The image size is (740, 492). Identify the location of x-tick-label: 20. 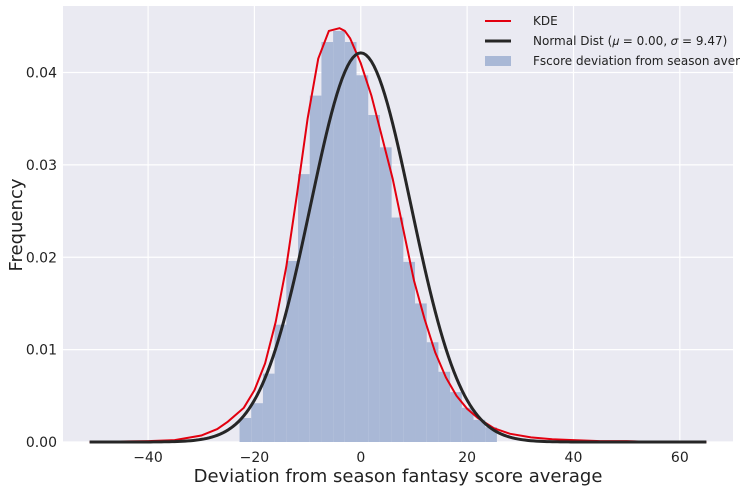
(467, 458).